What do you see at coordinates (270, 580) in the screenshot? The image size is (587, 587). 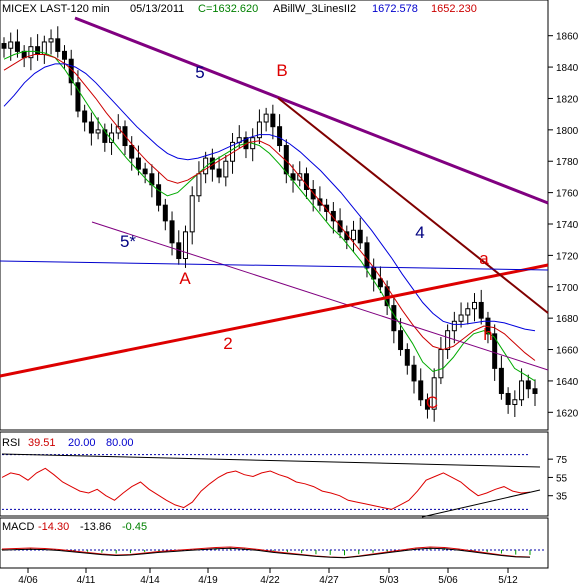 I see `x-tick-label: 4/22` at bounding box center [270, 580].